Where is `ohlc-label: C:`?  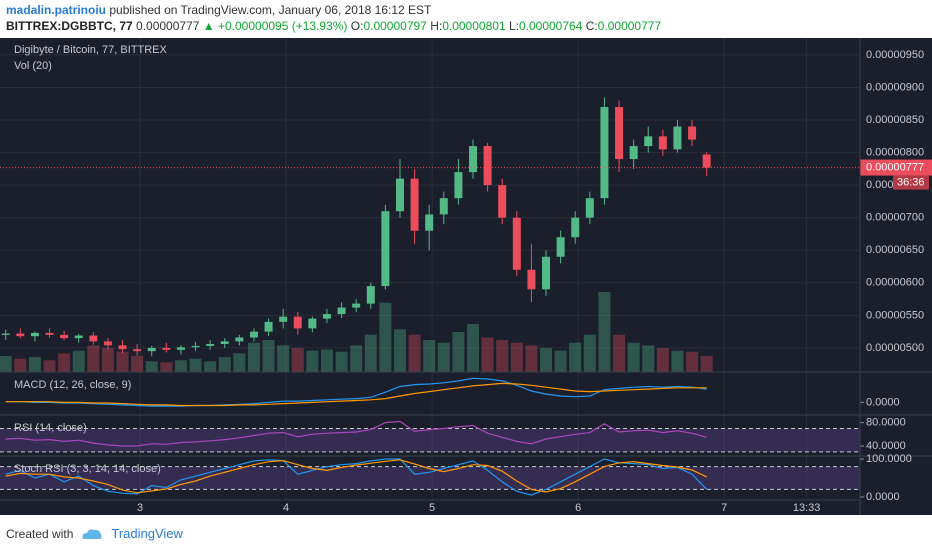 ohlc-label: C: is located at coordinates (591, 26).